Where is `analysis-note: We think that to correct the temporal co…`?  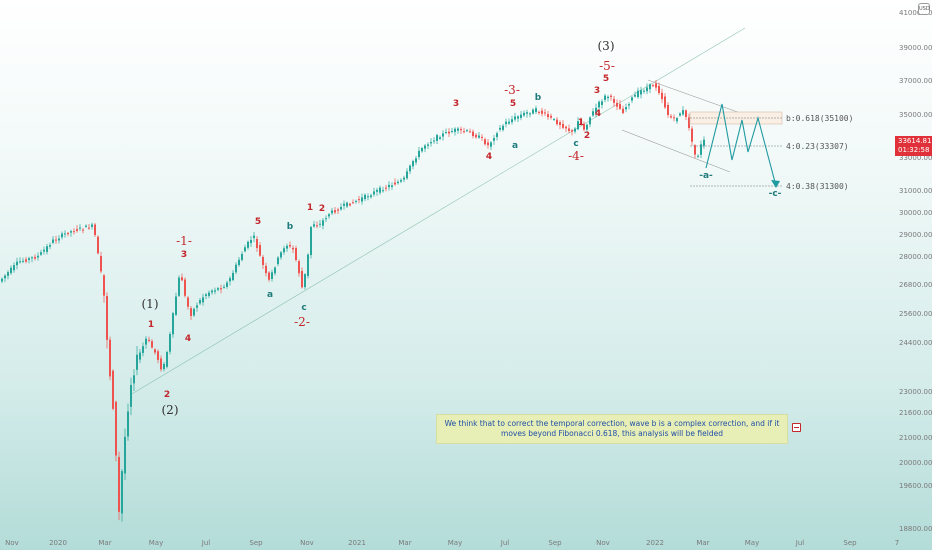
analysis-note: We think that to correct the temporal co… is located at coordinates (612, 429).